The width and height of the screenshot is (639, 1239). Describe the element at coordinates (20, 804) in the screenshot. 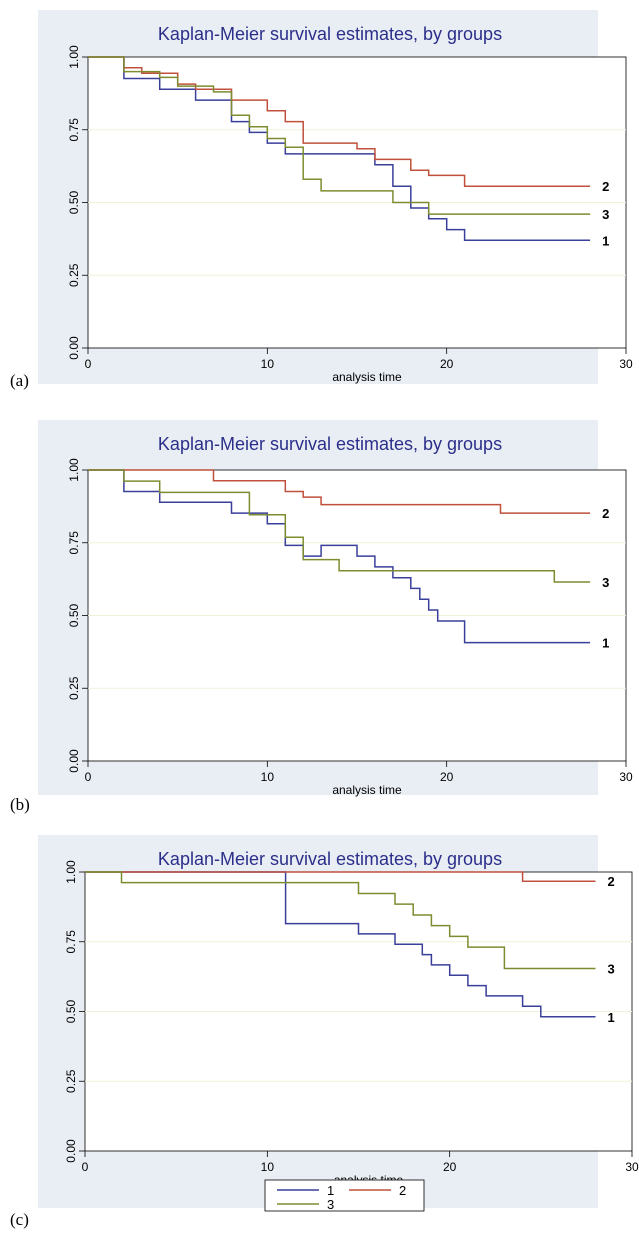

I see `panel-letter: (b)` at that location.